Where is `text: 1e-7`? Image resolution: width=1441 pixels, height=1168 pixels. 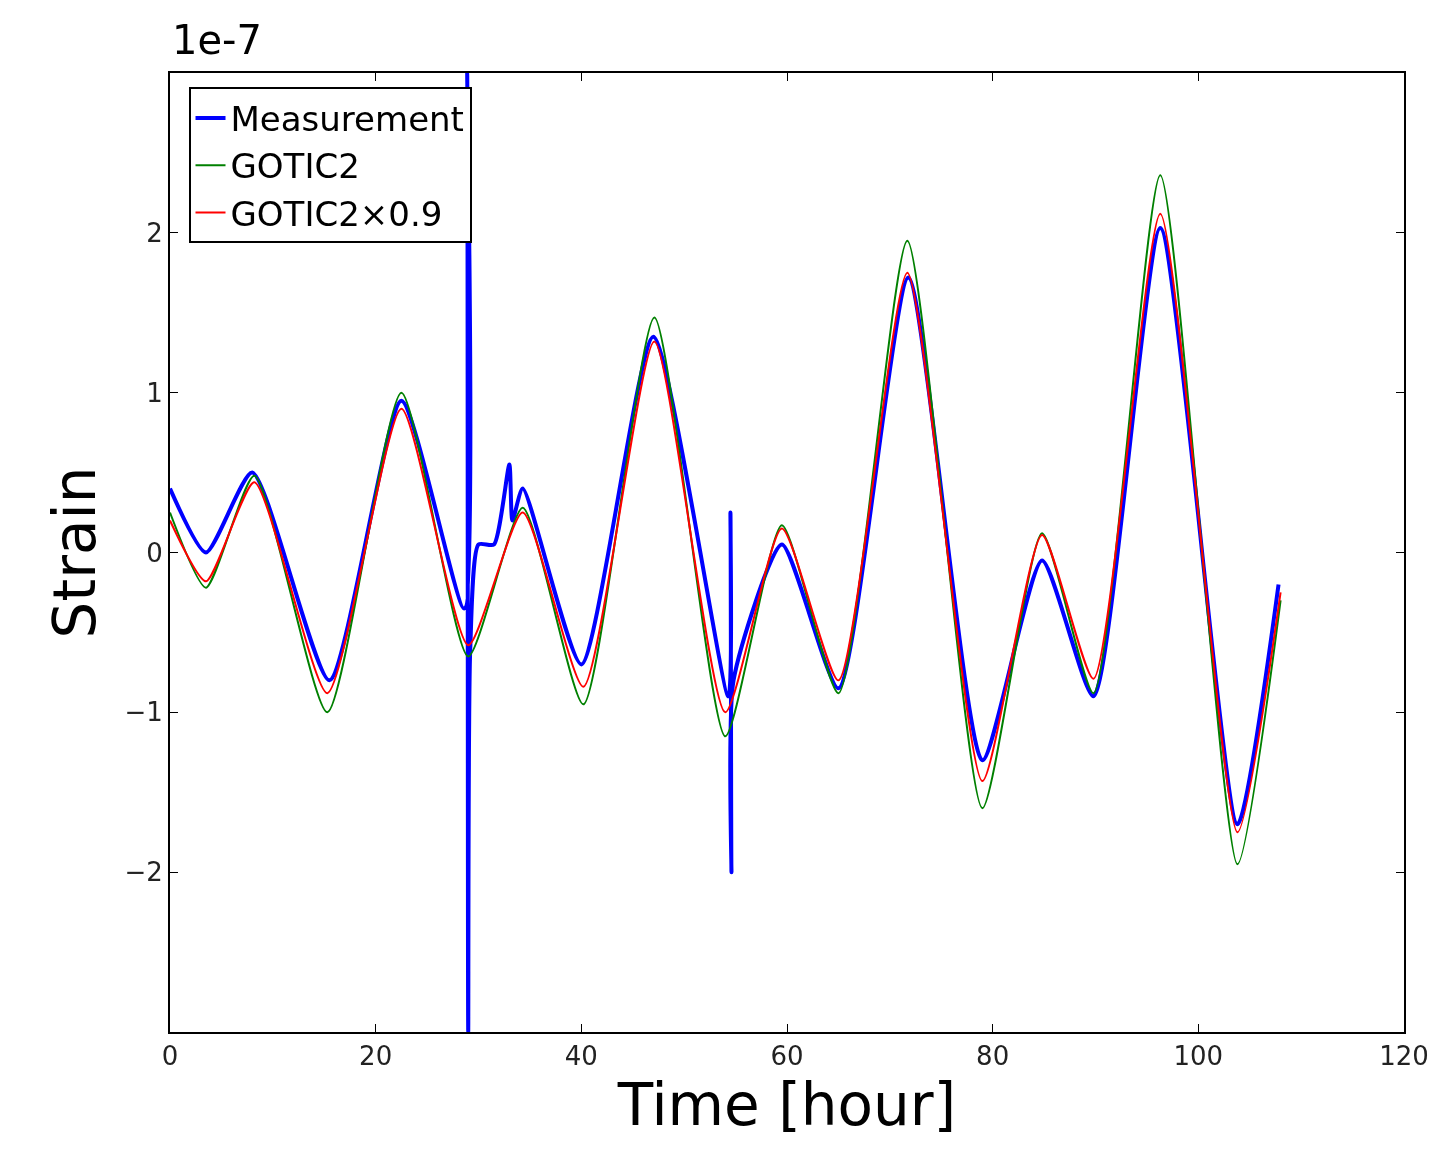 text: 1e-7 is located at coordinates (217, 40).